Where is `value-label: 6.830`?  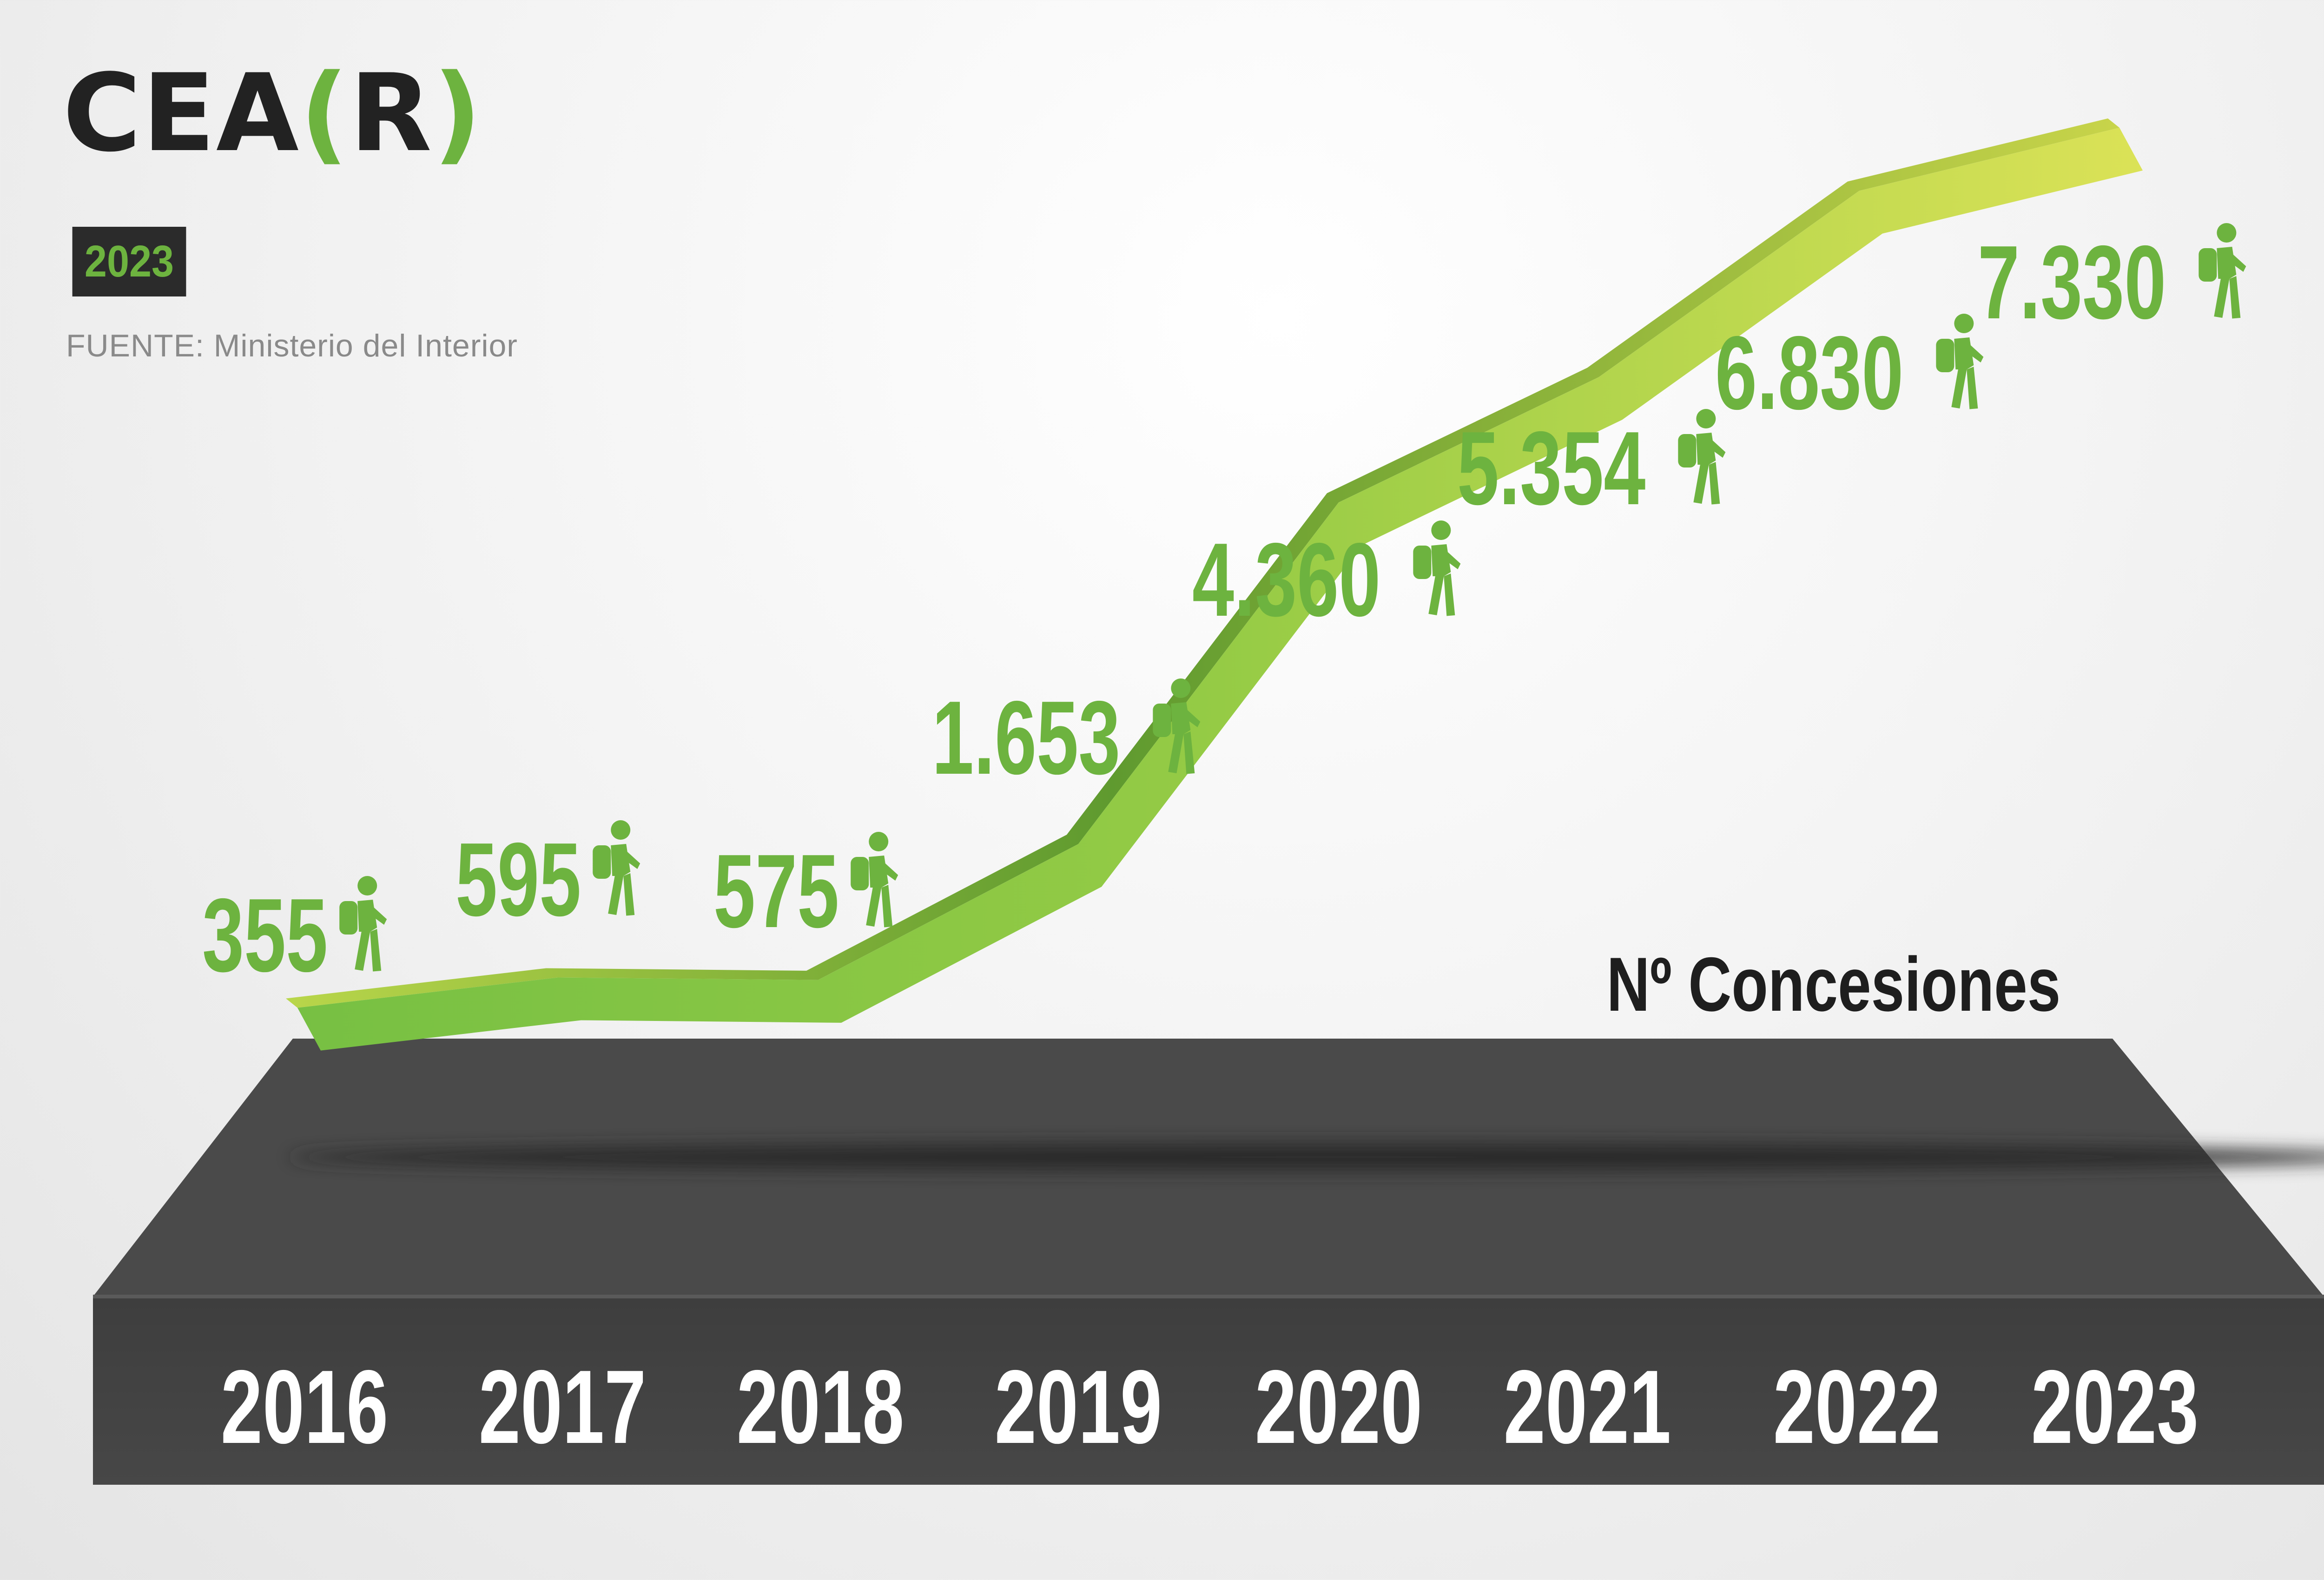
value-label: 6.830 is located at coordinates (1809, 373).